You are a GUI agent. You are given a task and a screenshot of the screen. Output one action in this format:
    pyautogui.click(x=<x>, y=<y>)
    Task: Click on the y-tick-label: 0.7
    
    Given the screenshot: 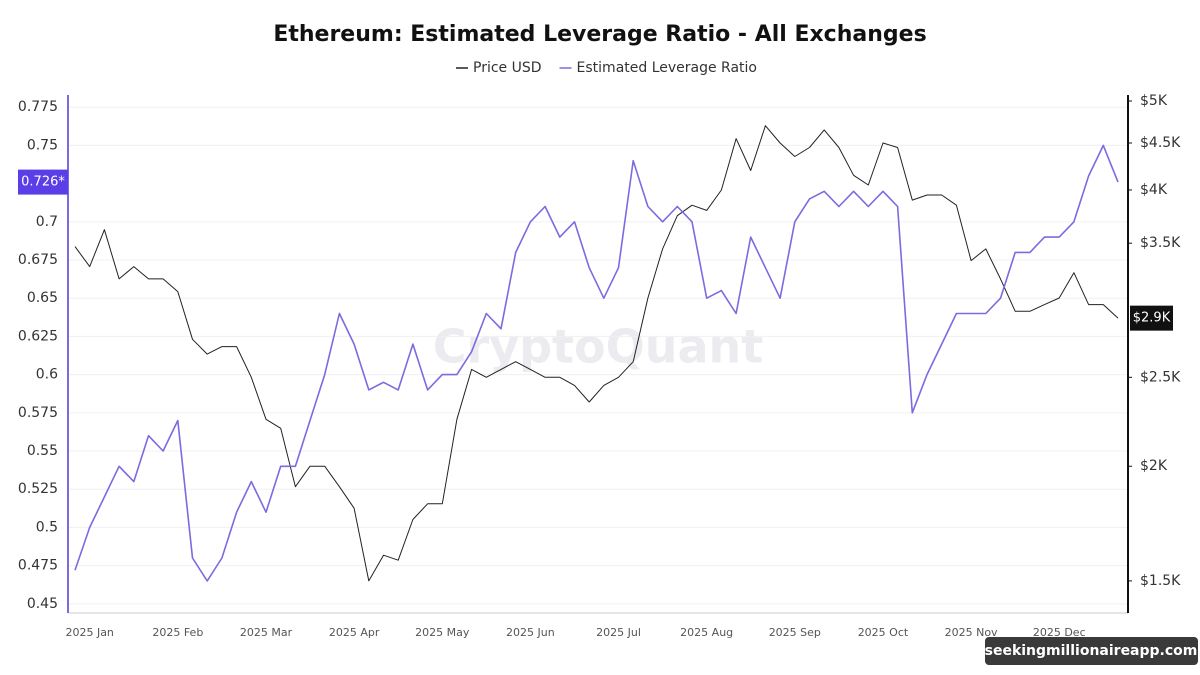 What is the action you would take?
    pyautogui.click(x=47, y=222)
    